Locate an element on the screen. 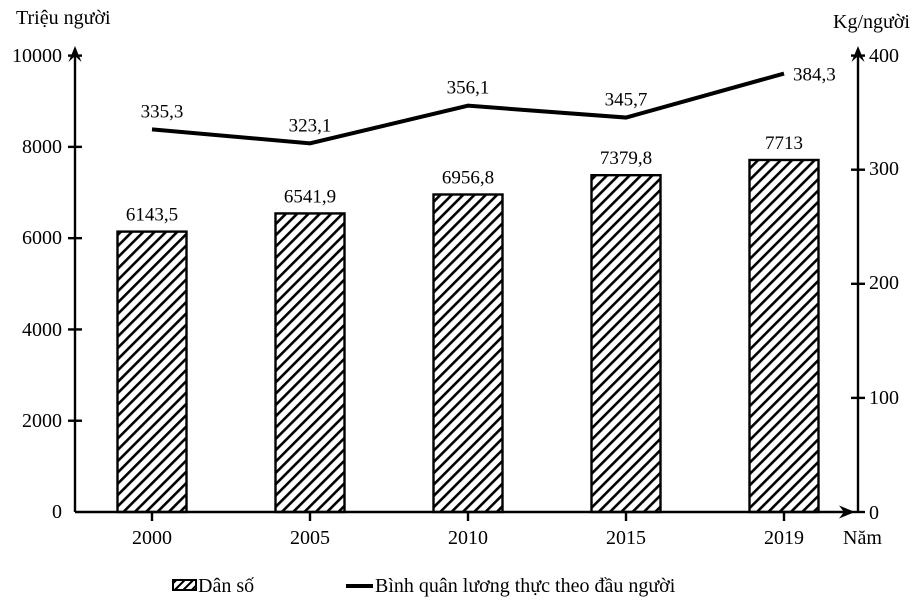 This screenshot has height=609, width=912. legend-label-food-per-capita: Bình quân lương thực theo đầu người is located at coordinates (525, 586).